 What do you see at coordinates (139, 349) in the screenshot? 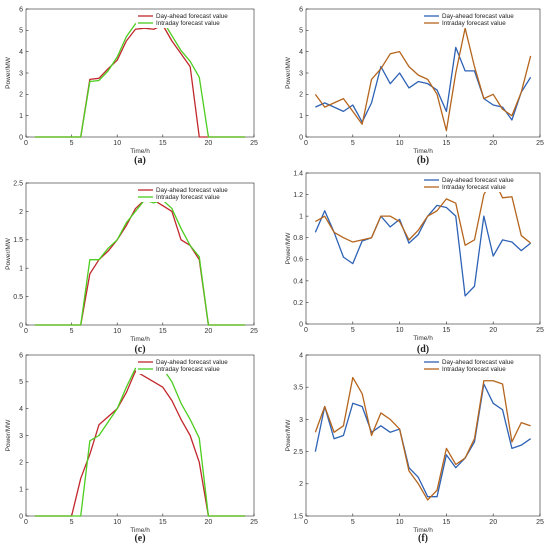
I see `panel-caption: (c)` at bounding box center [139, 349].